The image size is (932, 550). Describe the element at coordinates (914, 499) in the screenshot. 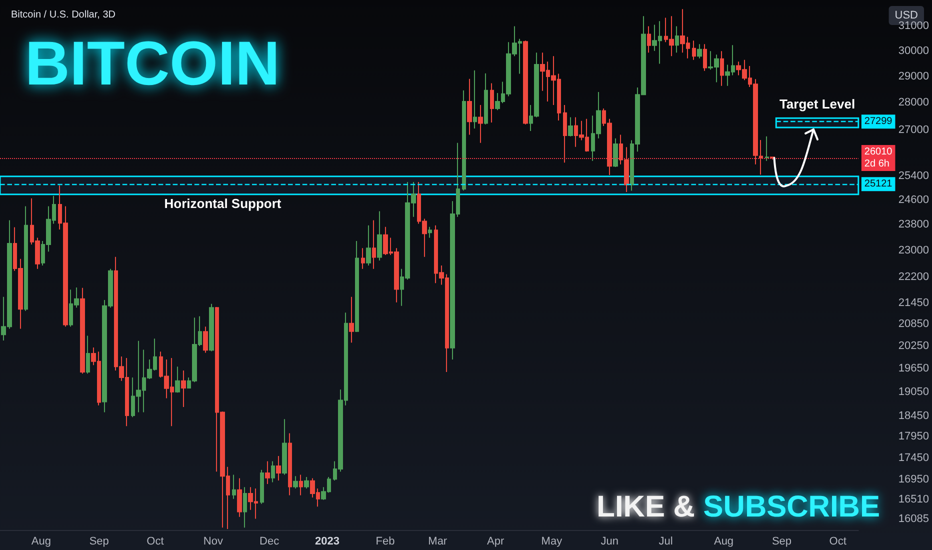

I see `y-tick-label: 16510` at that location.